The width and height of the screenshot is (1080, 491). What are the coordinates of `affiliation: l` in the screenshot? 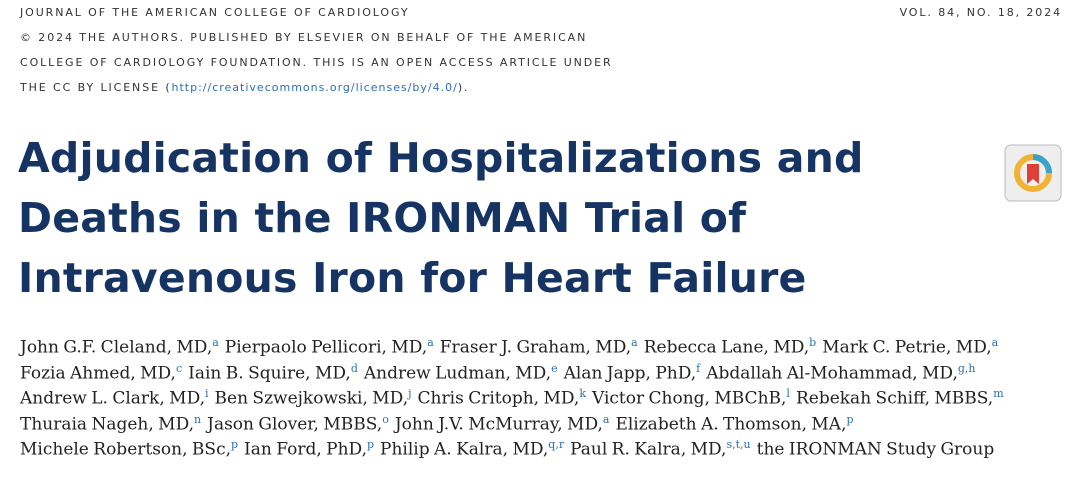 It's located at (788, 393).